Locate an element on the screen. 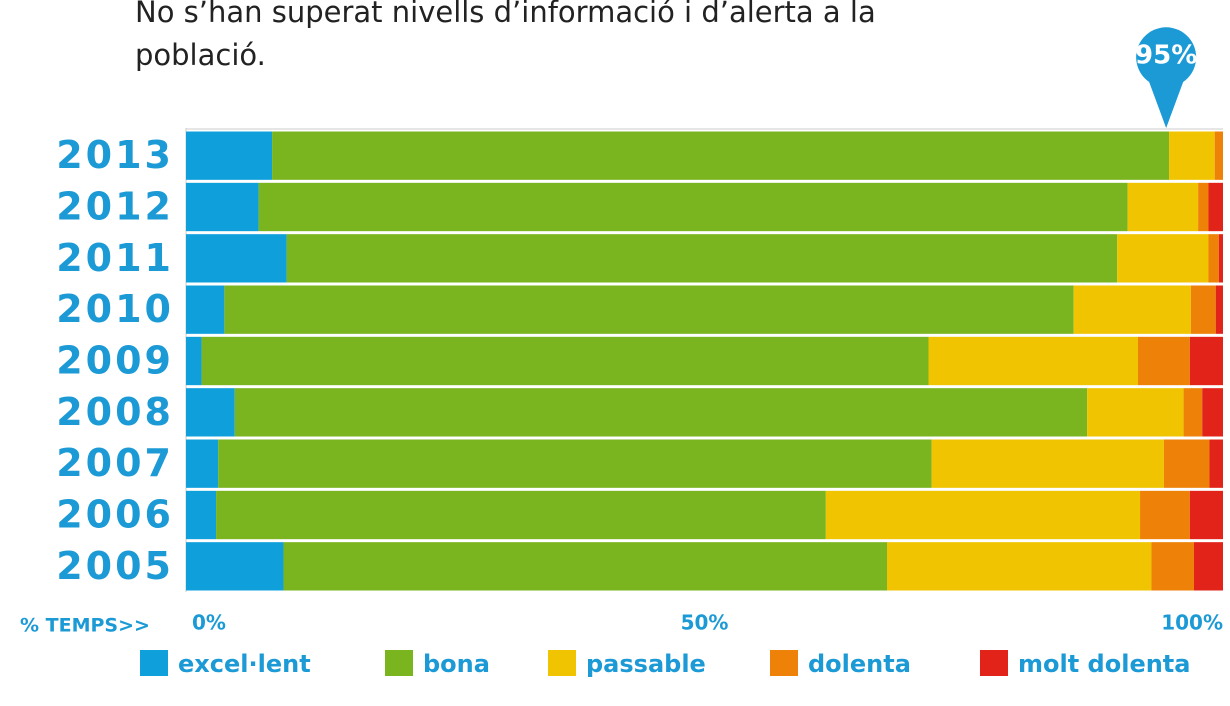  x-tick-label: 50% is located at coordinates (705, 623).